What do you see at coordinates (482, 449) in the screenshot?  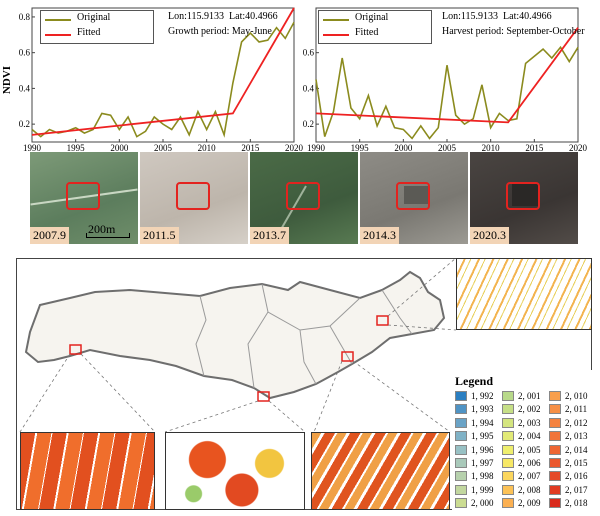 I see `legend-label: 1, 996` at bounding box center [482, 449].